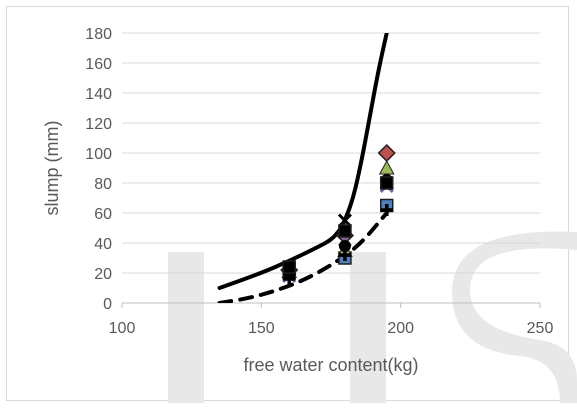 The image size is (577, 409). What do you see at coordinates (330, 365) in the screenshot?
I see `x-axis-title: free water content(kg)` at bounding box center [330, 365].